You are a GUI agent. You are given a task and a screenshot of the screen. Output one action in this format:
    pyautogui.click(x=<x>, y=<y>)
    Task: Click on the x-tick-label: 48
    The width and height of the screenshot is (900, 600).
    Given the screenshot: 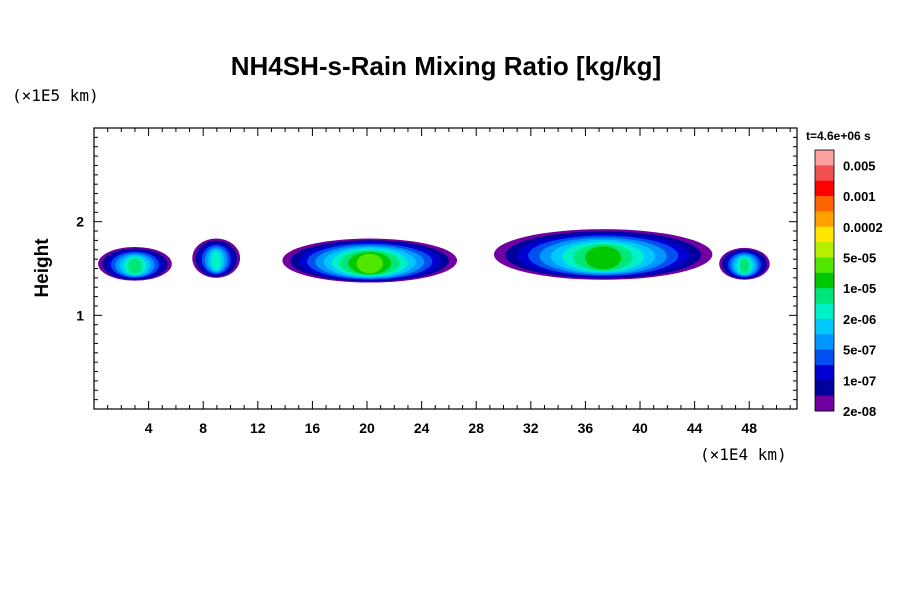 What is the action you would take?
    pyautogui.click(x=749, y=428)
    